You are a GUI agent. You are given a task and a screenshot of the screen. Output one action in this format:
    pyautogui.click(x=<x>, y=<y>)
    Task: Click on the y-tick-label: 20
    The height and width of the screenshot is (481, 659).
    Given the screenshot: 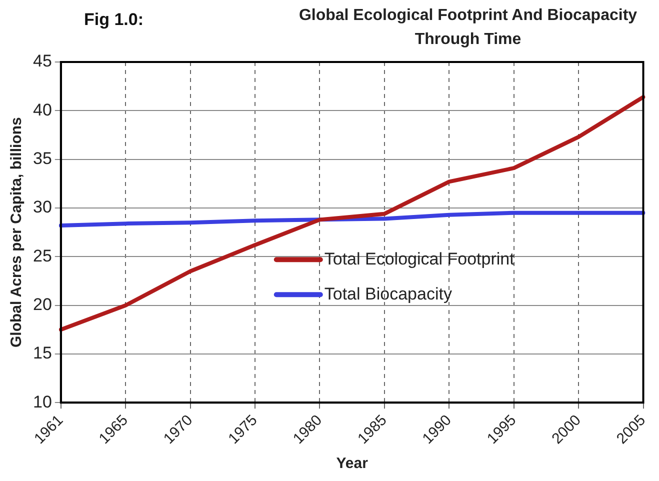 What is the action you would take?
    pyautogui.click(x=42, y=304)
    